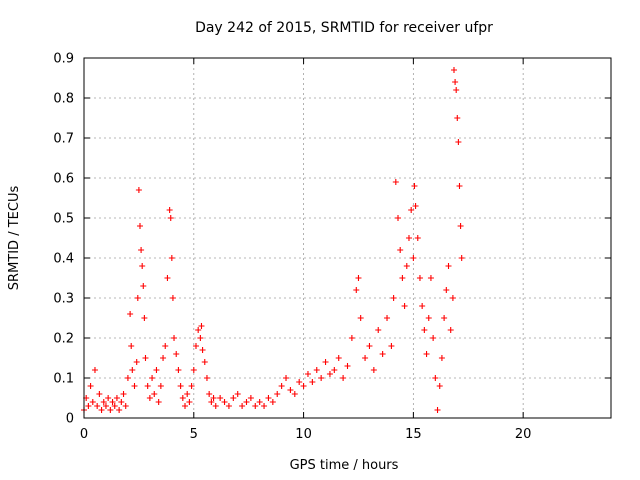 This screenshot has width=640, height=480. What do you see at coordinates (63, 259) in the screenshot?
I see `y-tick-label: 0.4` at bounding box center [63, 259].